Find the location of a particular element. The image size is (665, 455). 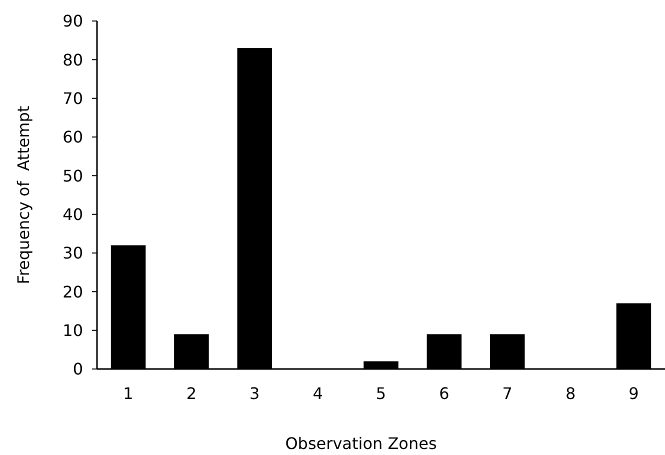

x-tick-label: 8 is located at coordinates (570, 393).